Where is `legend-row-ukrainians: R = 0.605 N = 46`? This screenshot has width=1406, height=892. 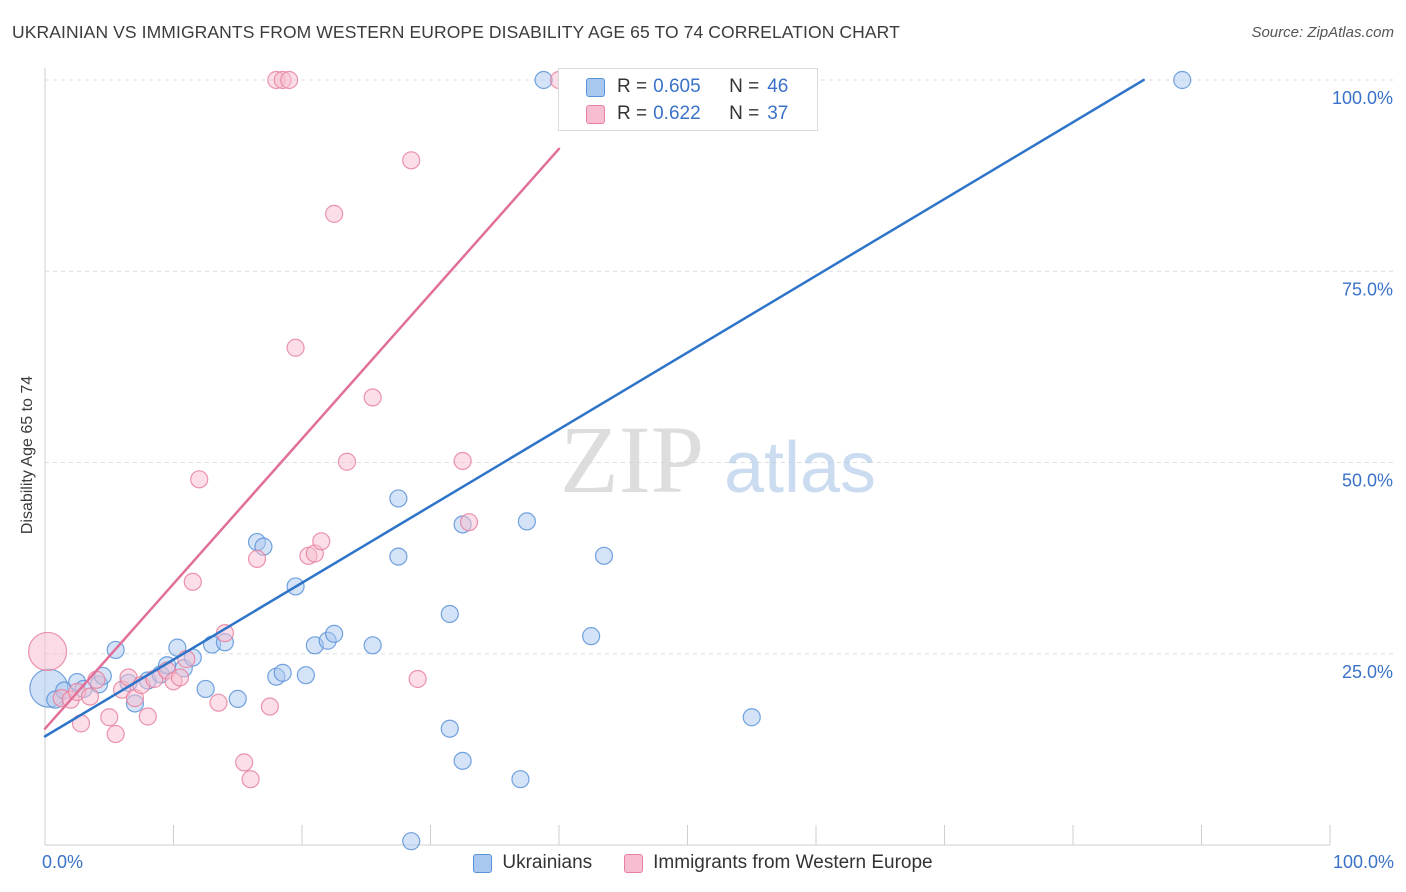
legend-row-ukrainians: R = 0.605 N = 46 is located at coordinates (673, 87).